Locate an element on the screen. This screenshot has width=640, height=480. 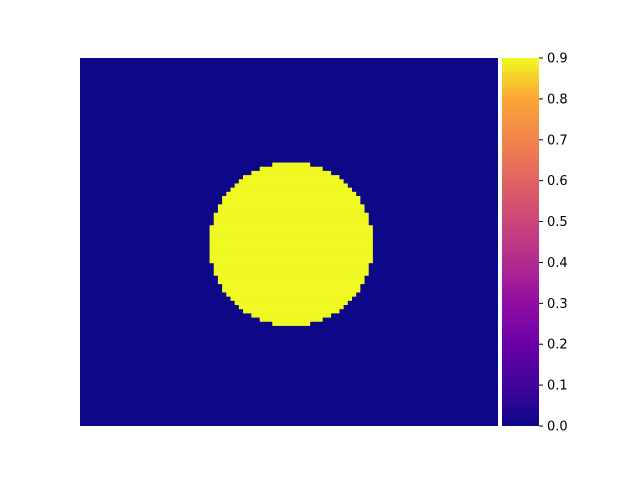
colorbar-tick-label: 0.7 is located at coordinates (557, 140).